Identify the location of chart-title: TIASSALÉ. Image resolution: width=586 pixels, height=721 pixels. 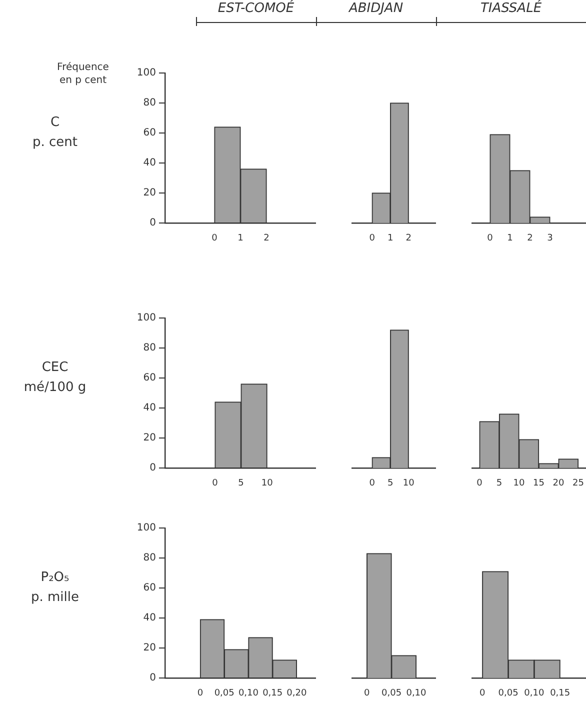
(511, 12).